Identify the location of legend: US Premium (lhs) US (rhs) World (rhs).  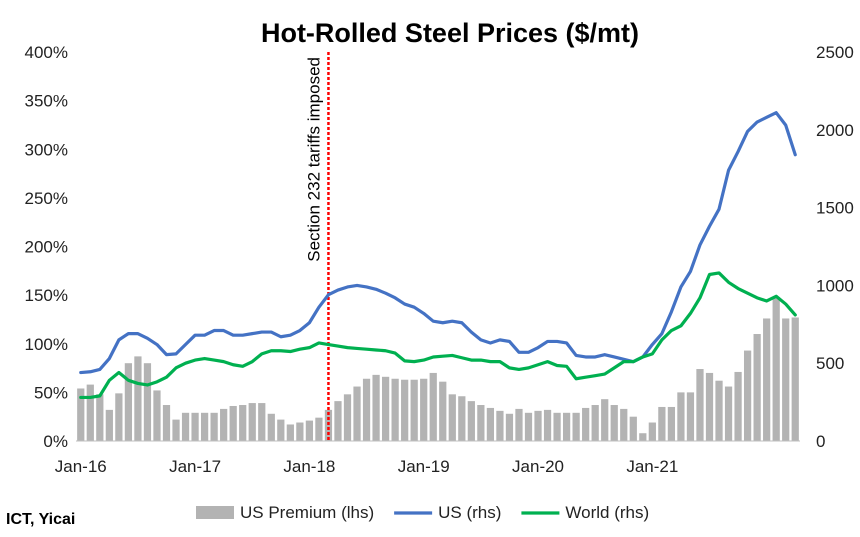
(422, 512).